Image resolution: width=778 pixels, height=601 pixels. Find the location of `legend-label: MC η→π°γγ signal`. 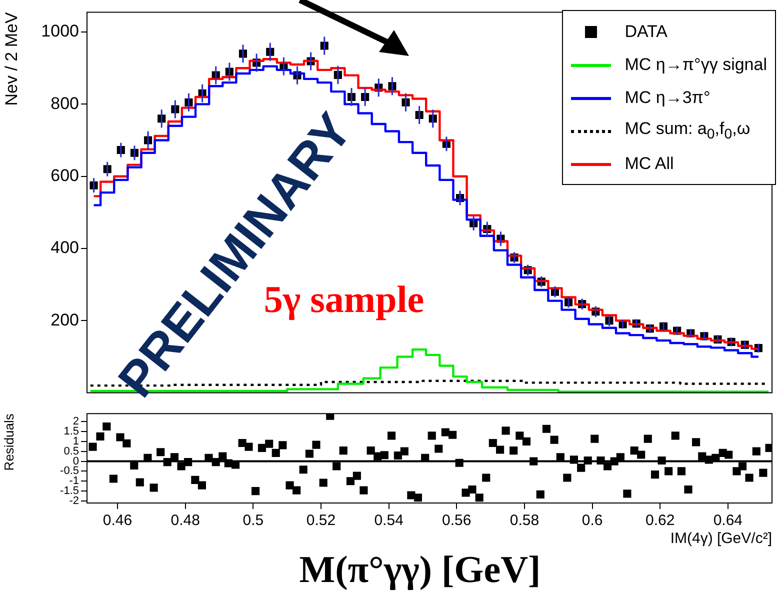

legend-label: MC η→π°γγ signal is located at coordinates (695, 64).